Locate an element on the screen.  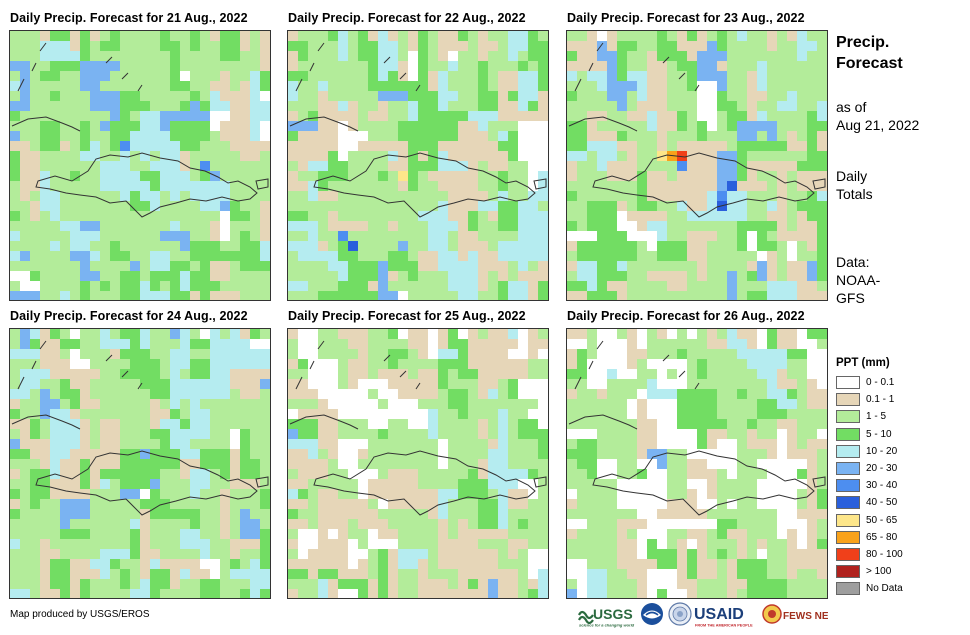
legend-label: 50 - 65 is located at coordinates (882, 520).